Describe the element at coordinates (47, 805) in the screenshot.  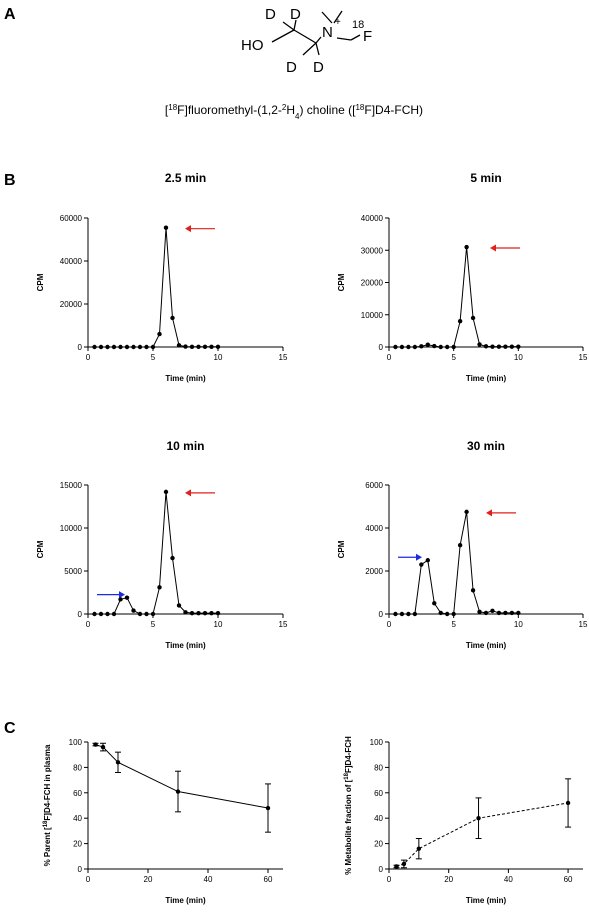
I see `y-axis-title: % Parent [18F]D4-FCH in plasma` at that location.